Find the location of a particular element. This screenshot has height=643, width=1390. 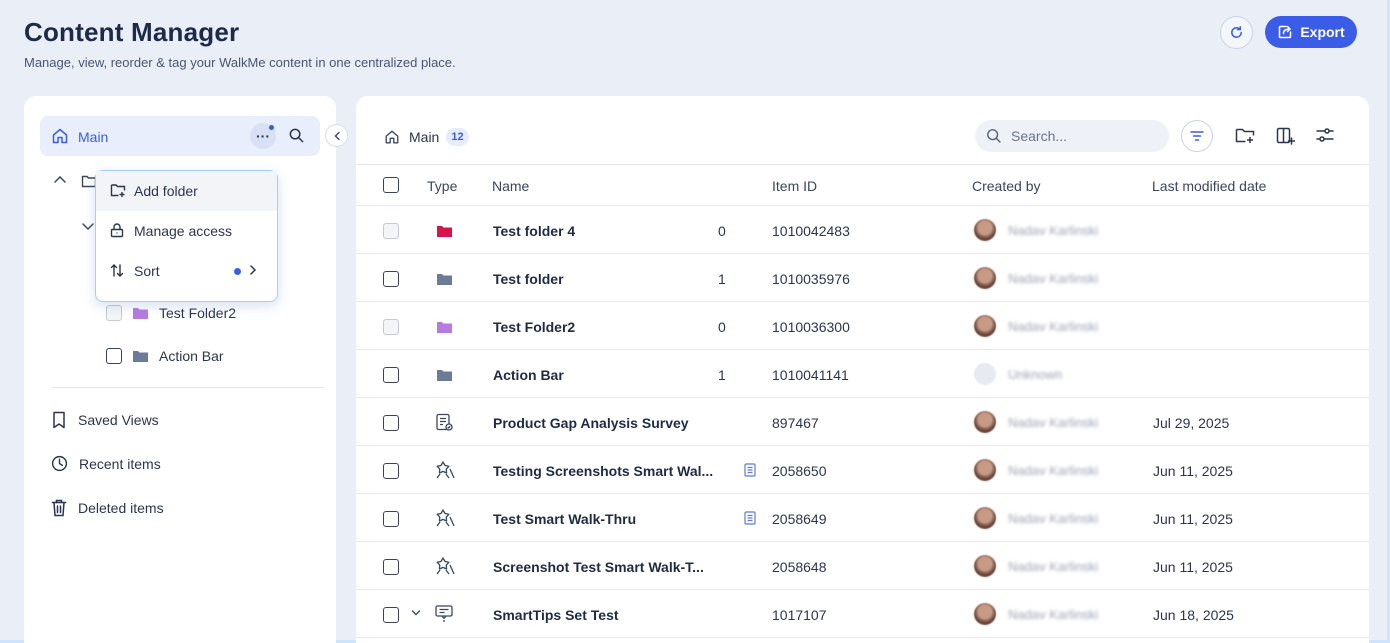

sidebar-link-label: Saved Views is located at coordinates (118, 420).